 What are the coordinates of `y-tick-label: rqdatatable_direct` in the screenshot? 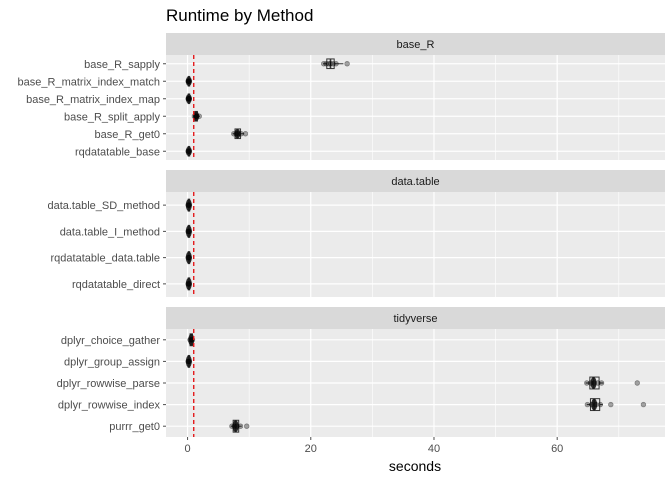 It's located at (116, 285).